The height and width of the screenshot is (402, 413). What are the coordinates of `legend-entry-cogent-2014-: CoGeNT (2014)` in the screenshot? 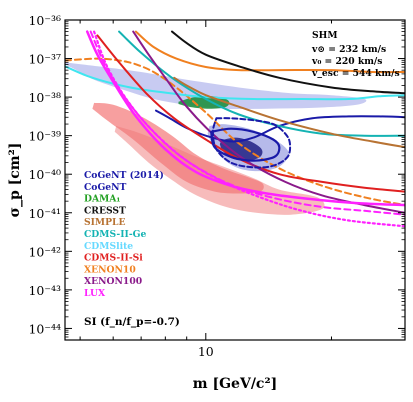 It's located at (124, 175).